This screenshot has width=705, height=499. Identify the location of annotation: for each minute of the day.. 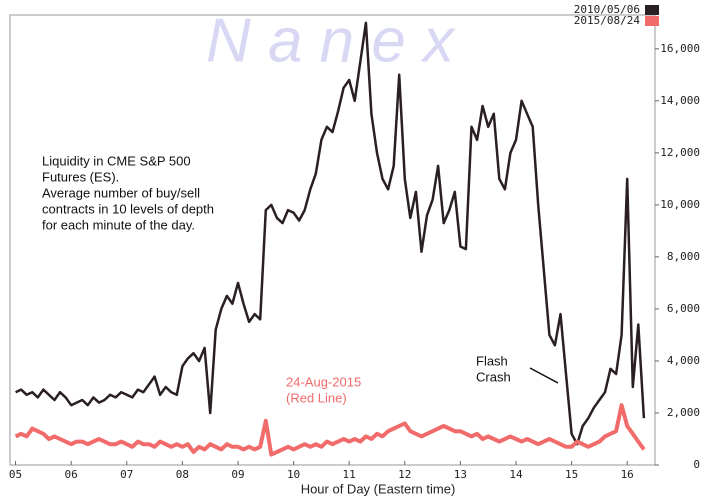
(118, 224).